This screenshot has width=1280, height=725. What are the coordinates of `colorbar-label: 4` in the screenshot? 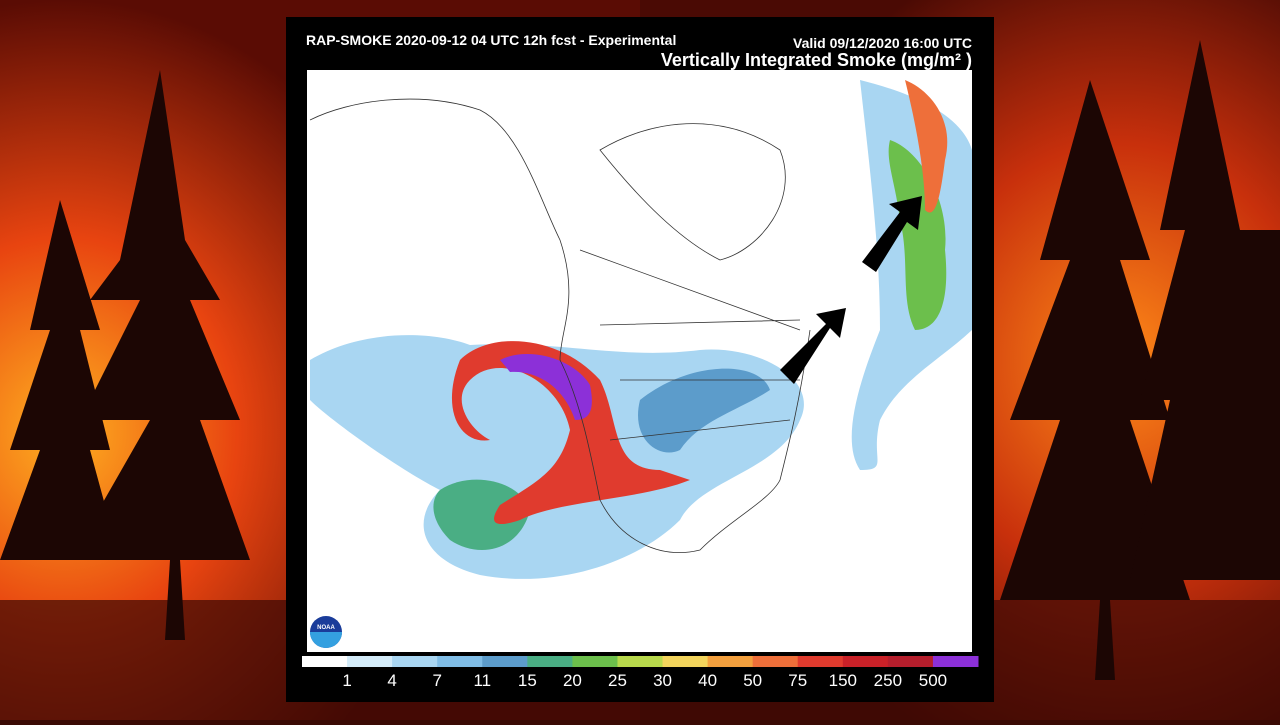 It's located at (391, 680).